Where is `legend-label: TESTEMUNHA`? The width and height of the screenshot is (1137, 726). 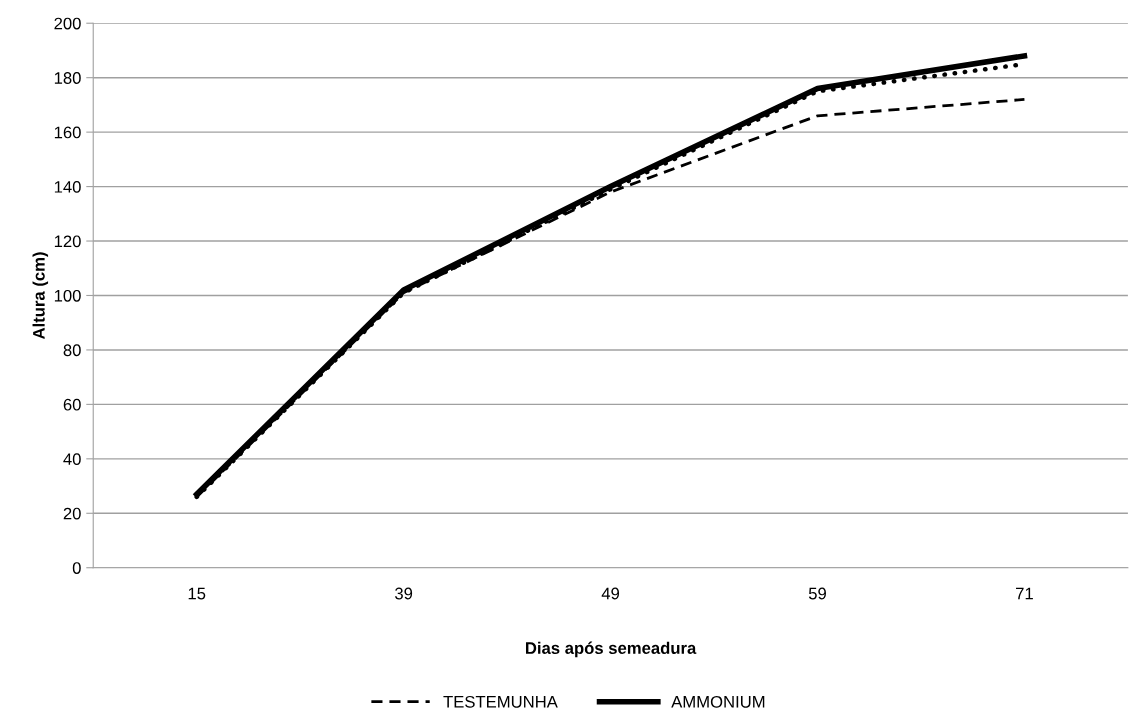 legend-label: TESTEMUNHA is located at coordinates (500, 701).